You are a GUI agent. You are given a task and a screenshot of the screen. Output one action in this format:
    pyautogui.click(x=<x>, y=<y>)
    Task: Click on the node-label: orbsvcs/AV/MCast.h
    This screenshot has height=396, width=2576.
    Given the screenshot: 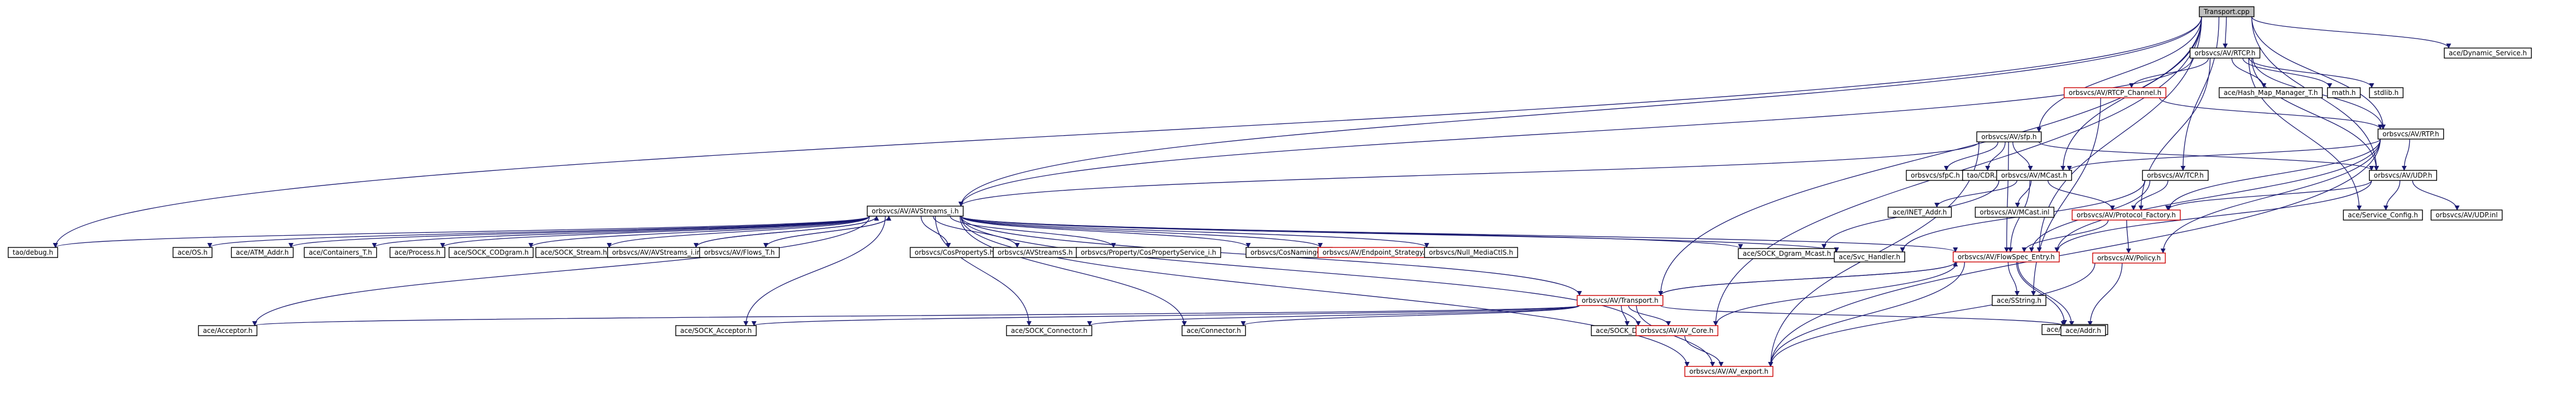 What is the action you would take?
    pyautogui.click(x=2034, y=175)
    